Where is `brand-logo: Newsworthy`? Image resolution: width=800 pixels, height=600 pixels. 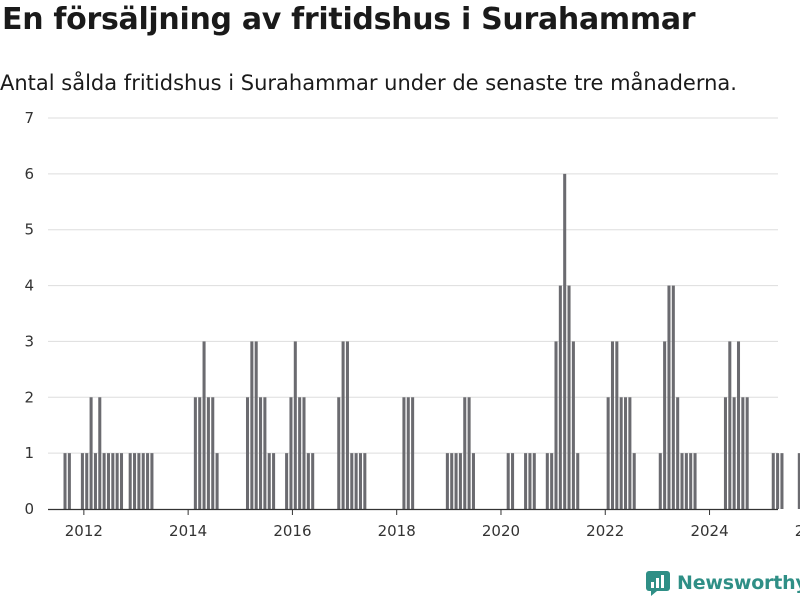 brand-logo: Newsworthy is located at coordinates (722, 583).